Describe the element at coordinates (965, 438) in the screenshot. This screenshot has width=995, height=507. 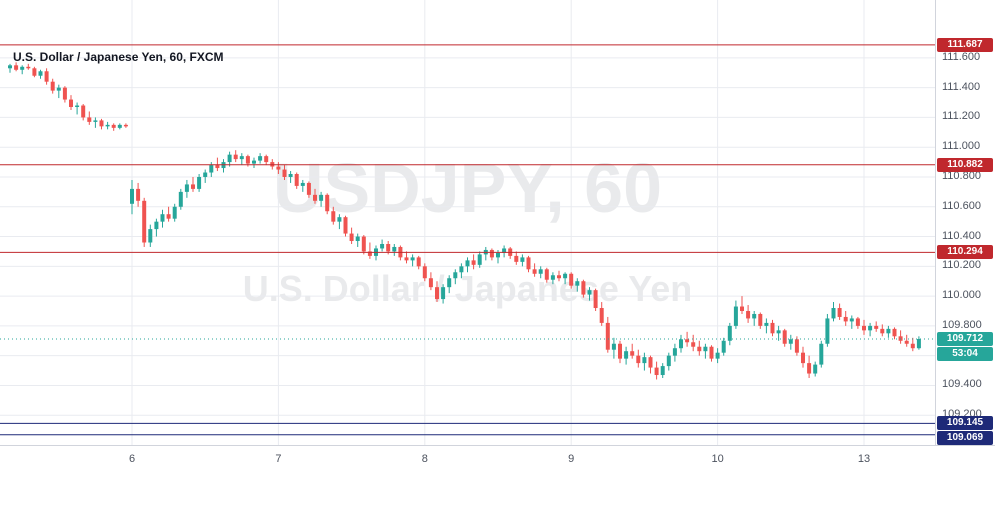
I see `support-price-badge: 109.069` at that location.